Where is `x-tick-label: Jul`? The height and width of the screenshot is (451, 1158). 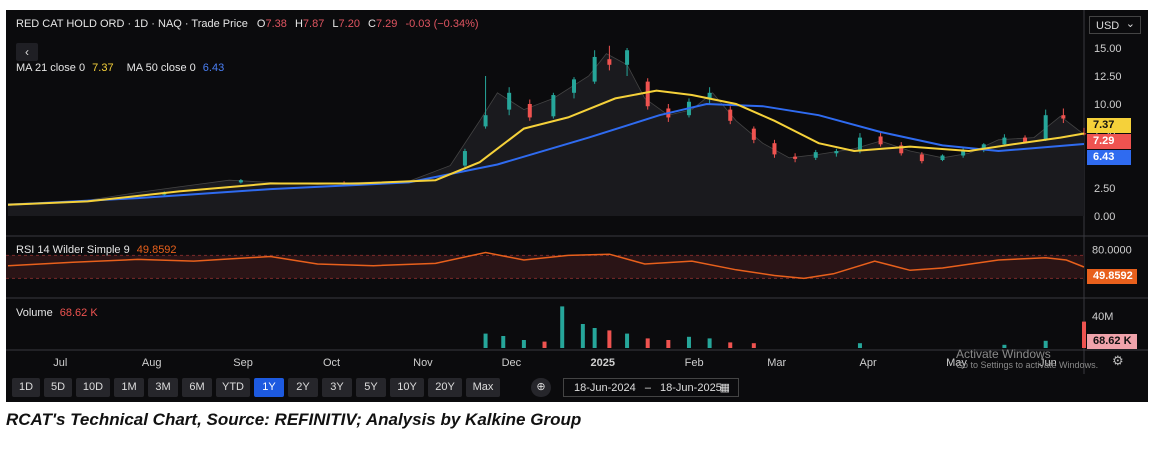 x-tick-label: Jul is located at coordinates (60, 363).